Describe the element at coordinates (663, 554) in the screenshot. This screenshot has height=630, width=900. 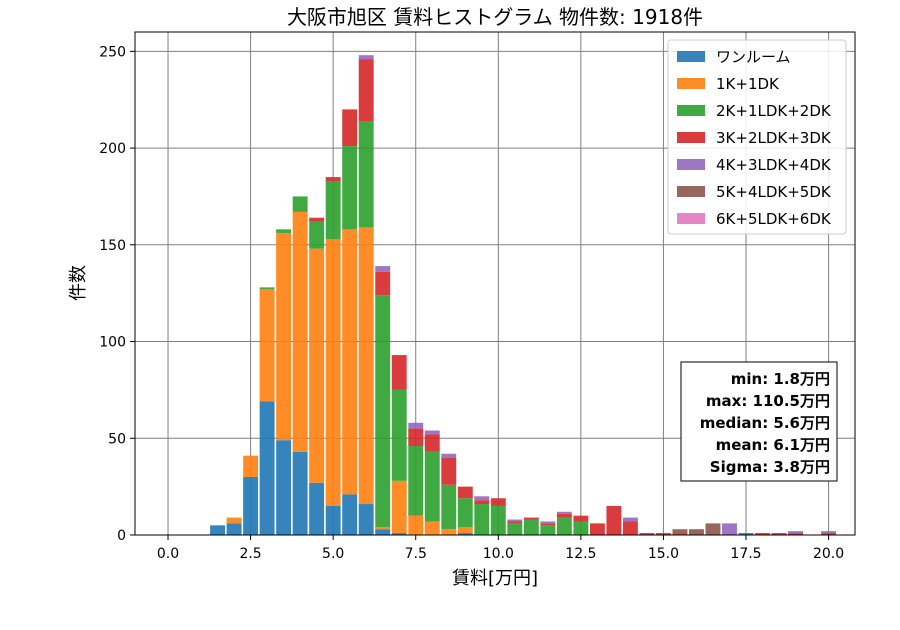
I see `x-tick-label: 15.0` at that location.